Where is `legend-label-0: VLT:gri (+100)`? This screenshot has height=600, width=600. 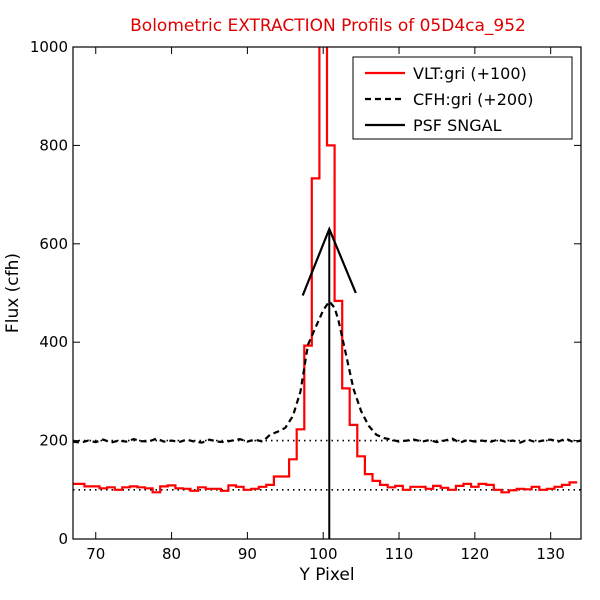
legend-label-0: VLT:gri (+100) is located at coordinates (470, 73).